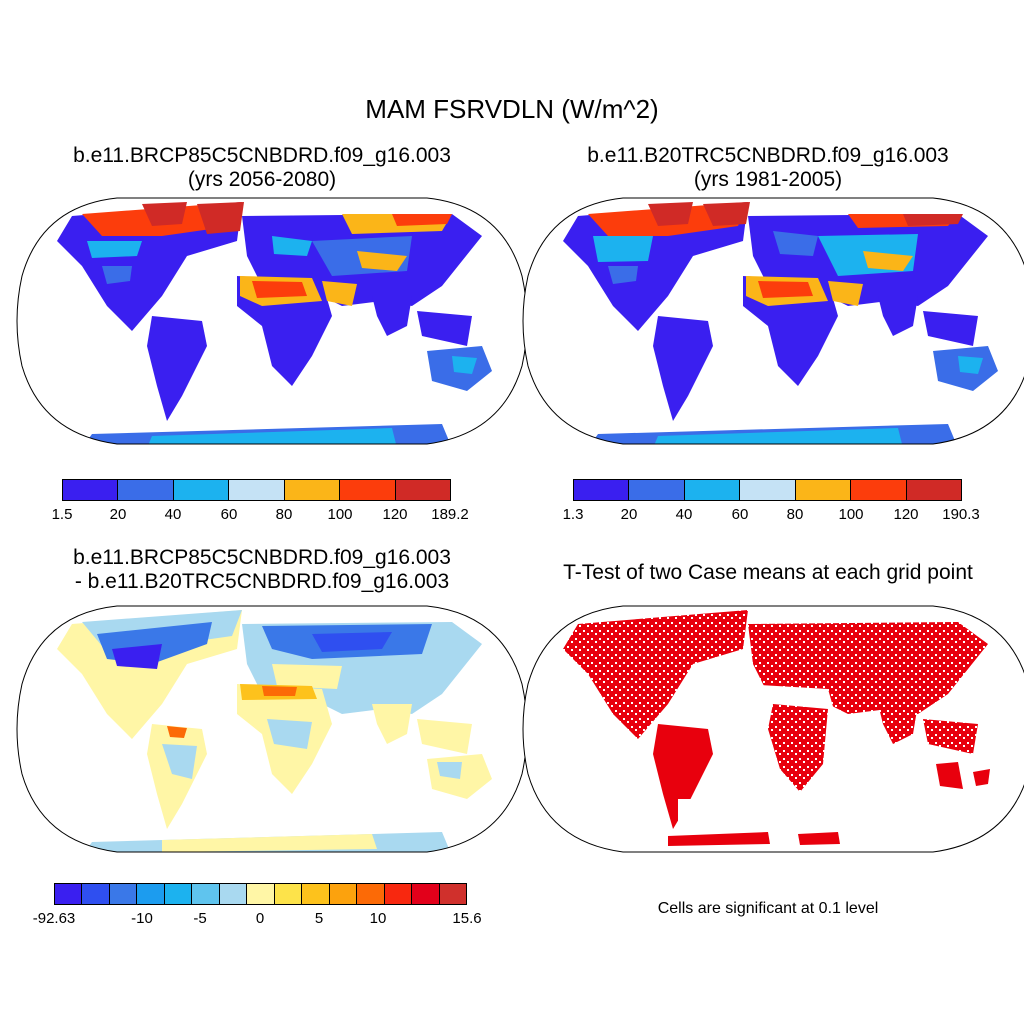  I want to click on colorbar-tick: 15.6, so click(467, 918).